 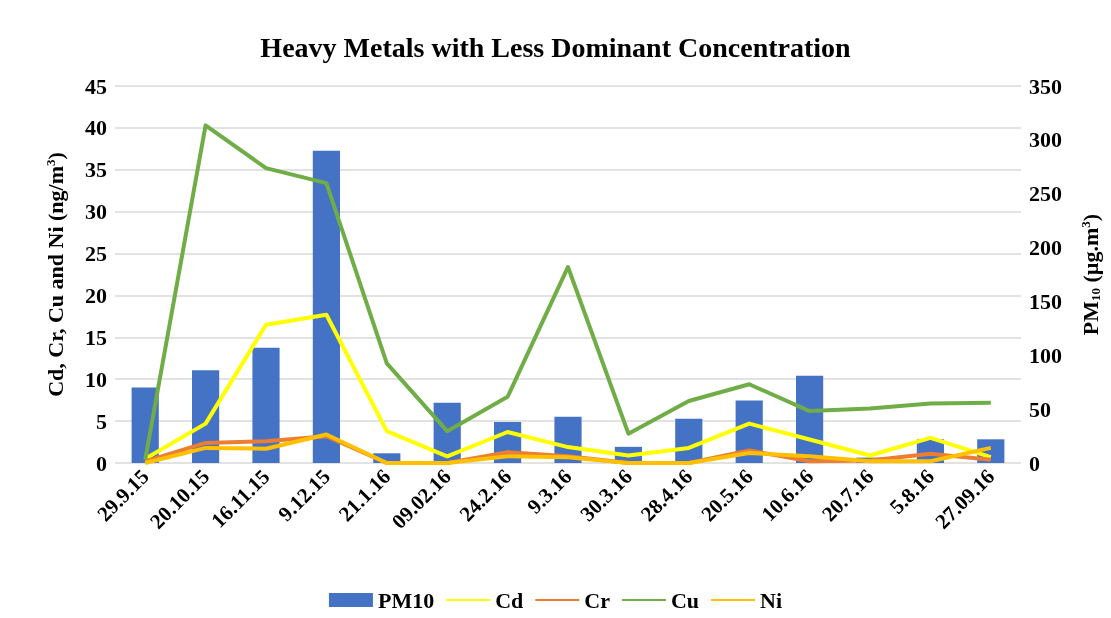 I want to click on y2-tick-label: 200, so click(x=1045, y=248).